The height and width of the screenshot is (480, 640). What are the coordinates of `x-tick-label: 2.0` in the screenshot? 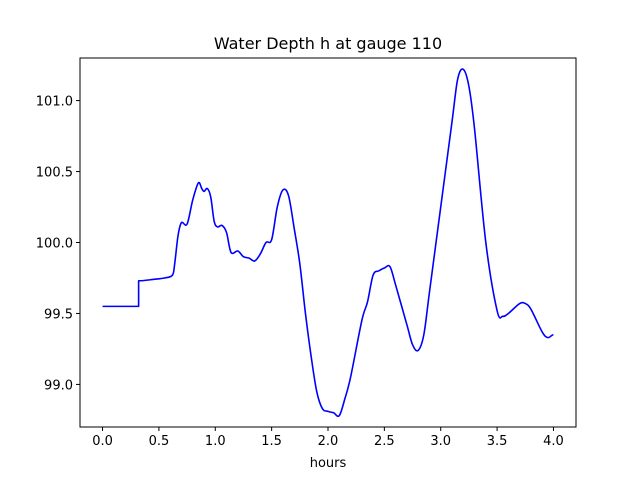 It's located at (328, 441).